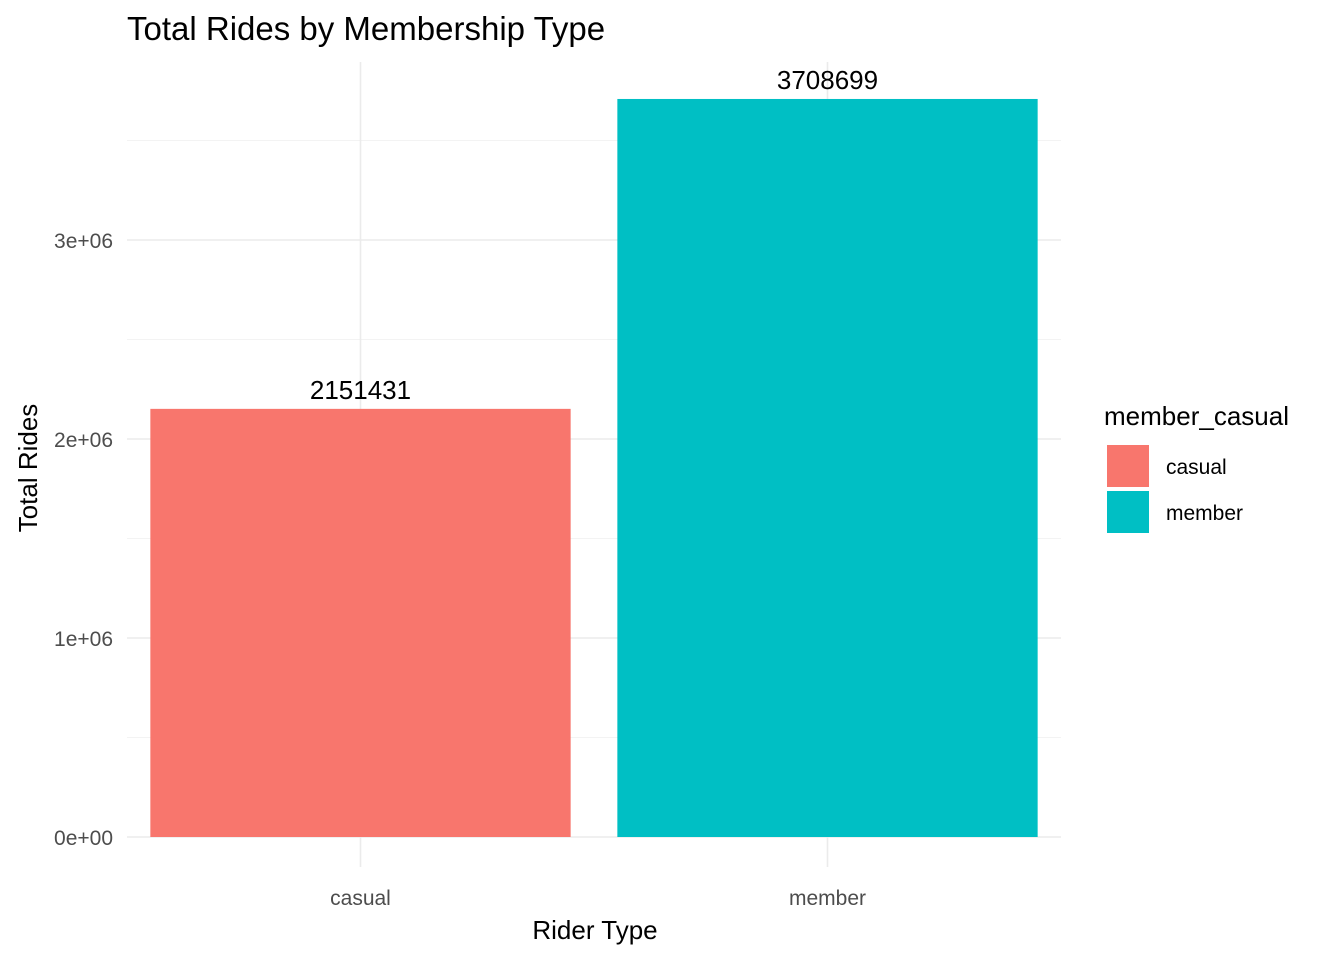  What do you see at coordinates (594, 235) in the screenshot?
I see `data-labels: 2151431 3708699` at bounding box center [594, 235].